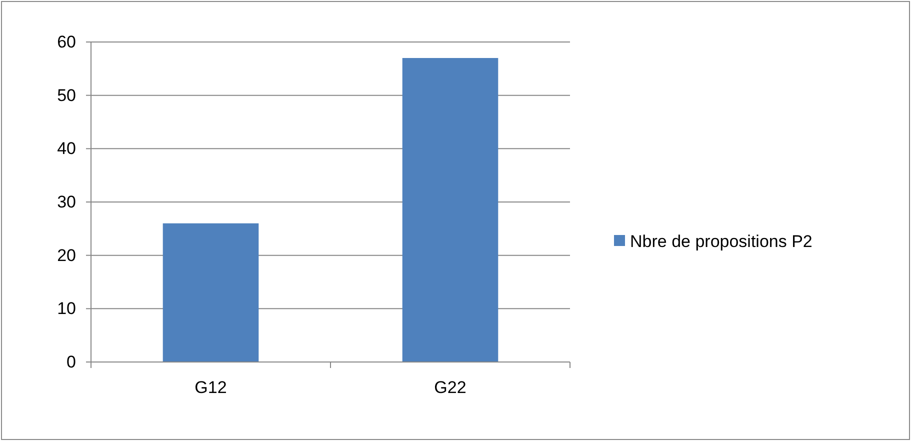  I want to click on y-tick-label: 30, so click(66, 202).